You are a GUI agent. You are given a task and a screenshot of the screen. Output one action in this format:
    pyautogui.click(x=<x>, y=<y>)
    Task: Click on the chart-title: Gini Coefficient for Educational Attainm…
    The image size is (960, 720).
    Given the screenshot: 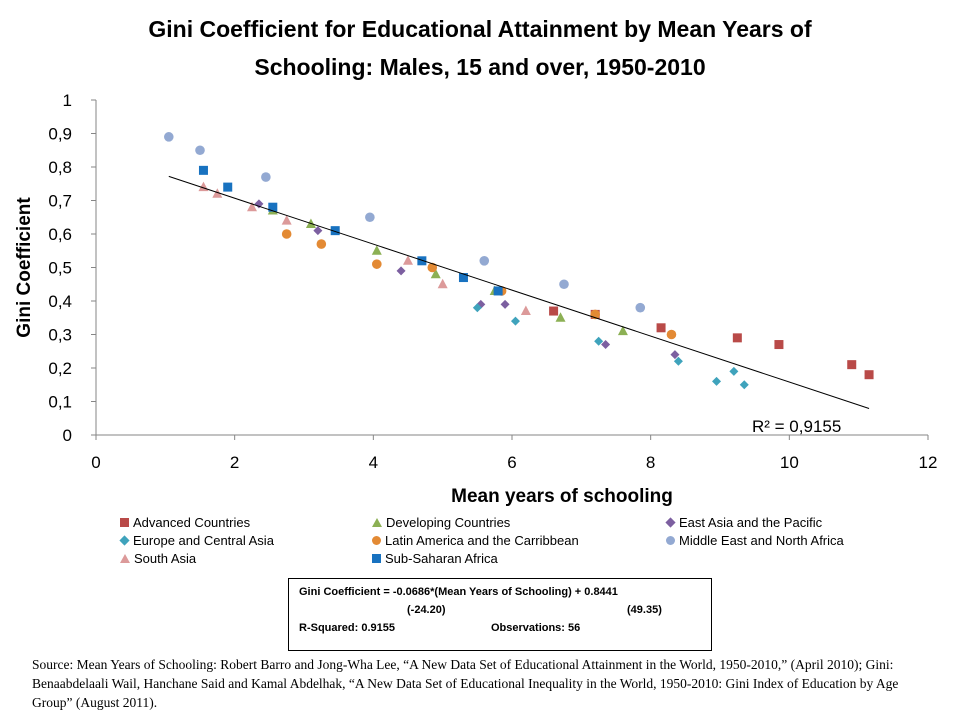 What is the action you would take?
    pyautogui.click(x=480, y=48)
    